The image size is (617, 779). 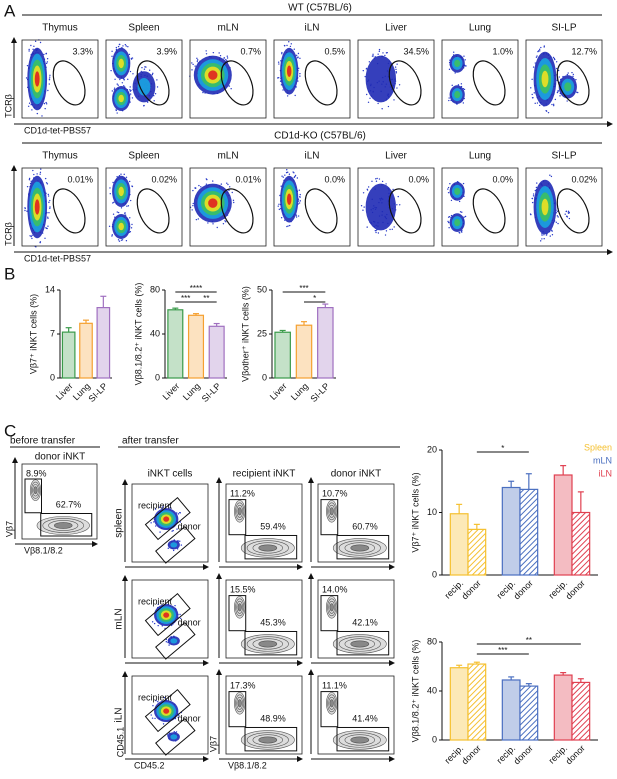 What do you see at coordinates (273, 526) in the screenshot?
I see `gate-percentage: 59.4%` at bounding box center [273, 526].